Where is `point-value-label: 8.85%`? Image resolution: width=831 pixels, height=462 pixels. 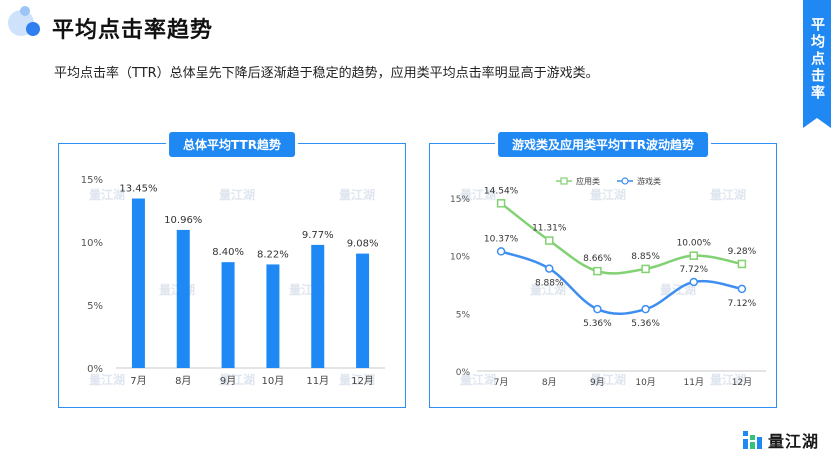
point-value-label: 8.85% is located at coordinates (645, 257).